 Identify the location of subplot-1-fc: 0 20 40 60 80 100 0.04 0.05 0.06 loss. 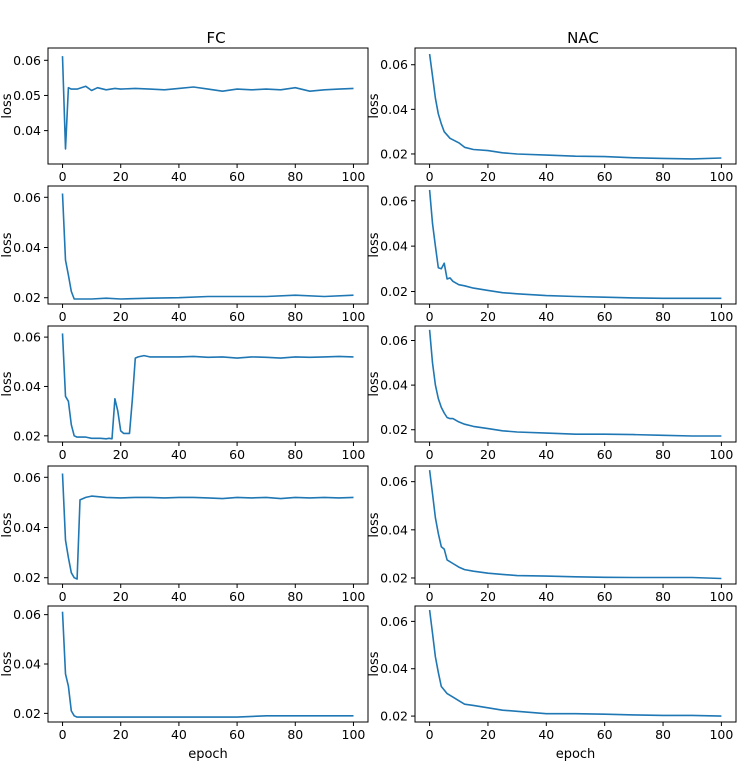
(184, 115).